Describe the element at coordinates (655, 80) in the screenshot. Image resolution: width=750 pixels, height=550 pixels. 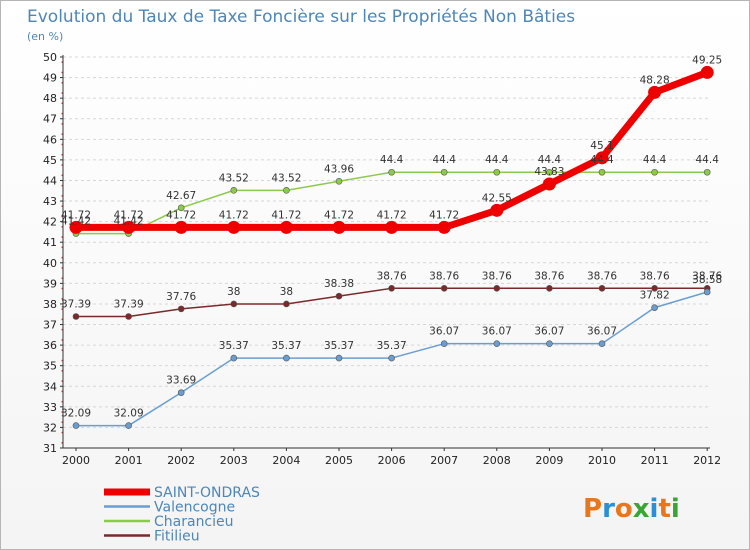
I see `data-label: 48.28` at that location.